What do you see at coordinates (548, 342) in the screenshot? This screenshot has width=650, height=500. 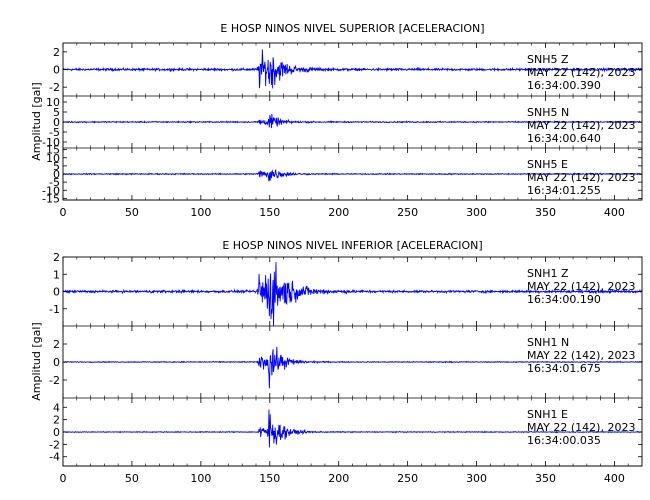 I see `station-label: SNH1 N` at bounding box center [548, 342].